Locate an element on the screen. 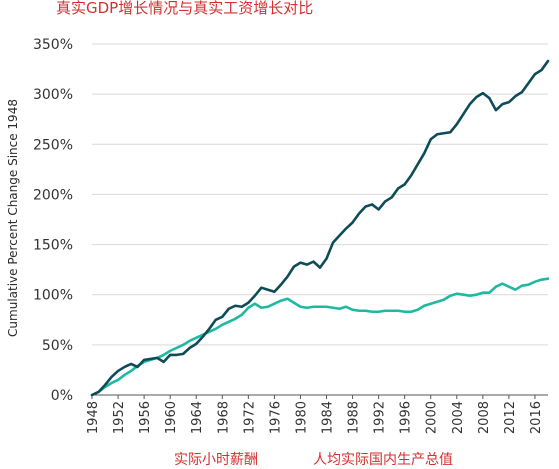  y-tick-label: 0% is located at coordinates (62, 396).